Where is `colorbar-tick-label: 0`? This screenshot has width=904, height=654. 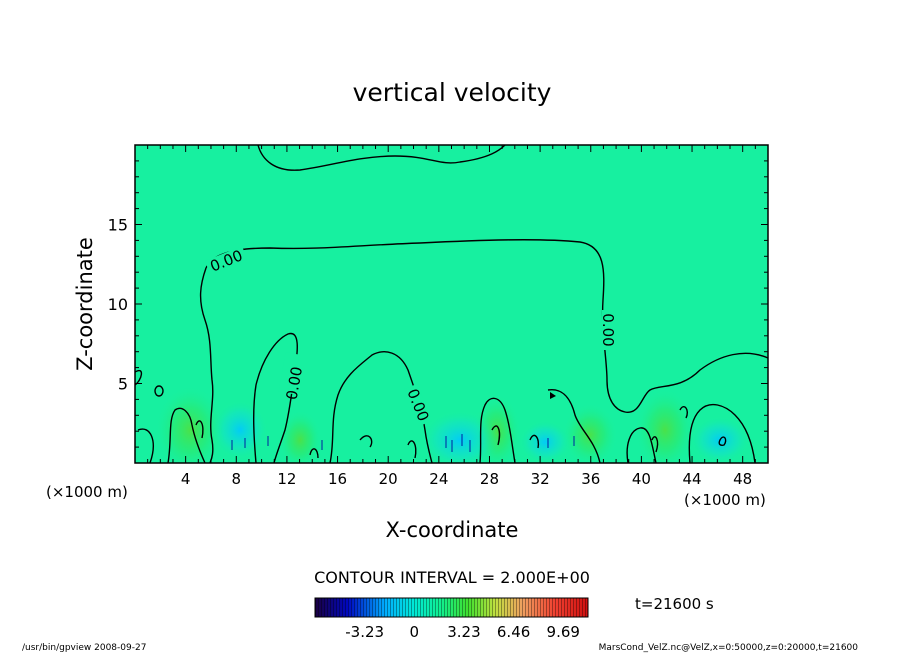 colorbar-tick-label: 0 is located at coordinates (415, 632).